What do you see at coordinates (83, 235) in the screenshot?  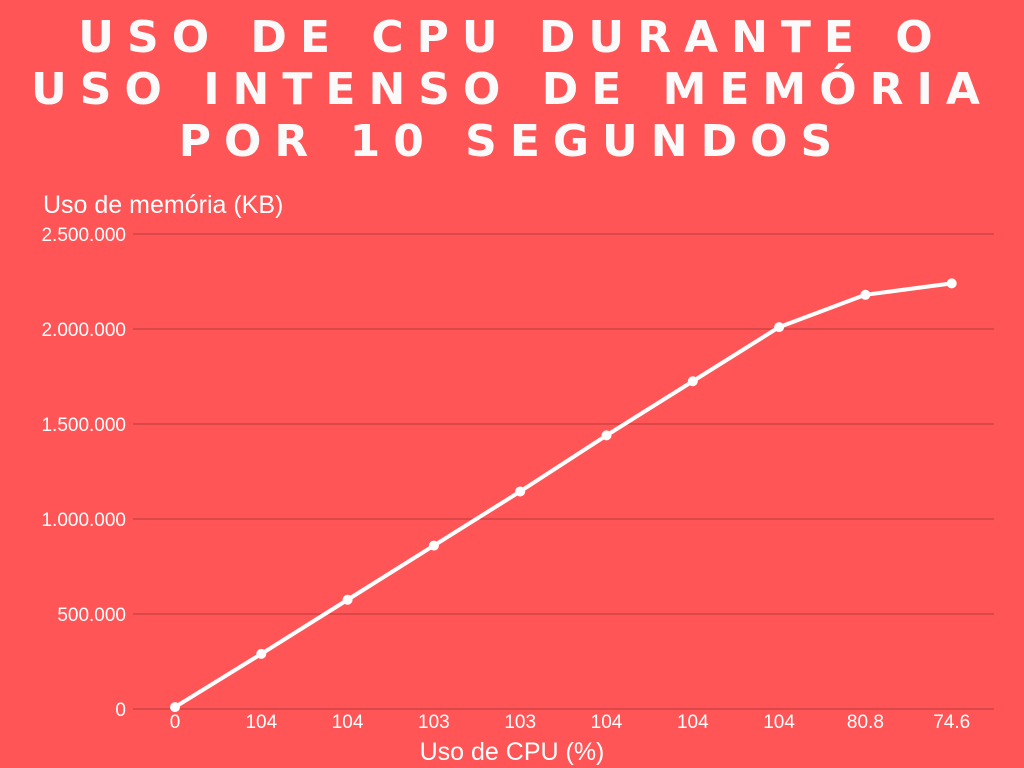 I see `y-tick-label: 2.500.000` at bounding box center [83, 235].